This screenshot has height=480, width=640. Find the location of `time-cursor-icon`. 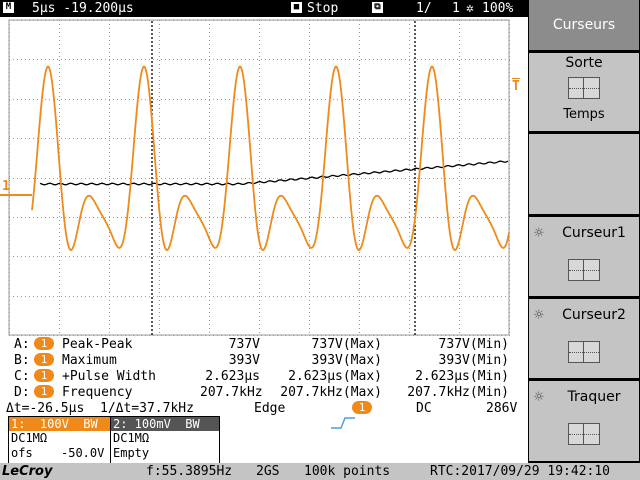

time-cursor-icon is located at coordinates (584, 88).